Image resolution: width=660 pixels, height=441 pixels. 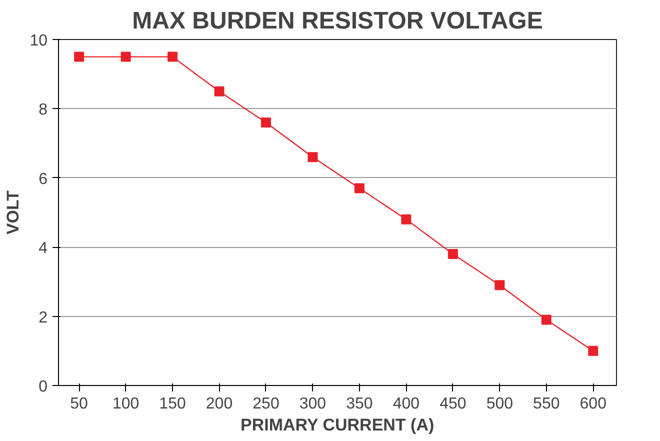 I want to click on y-tick-label: 4, so click(x=43, y=249).